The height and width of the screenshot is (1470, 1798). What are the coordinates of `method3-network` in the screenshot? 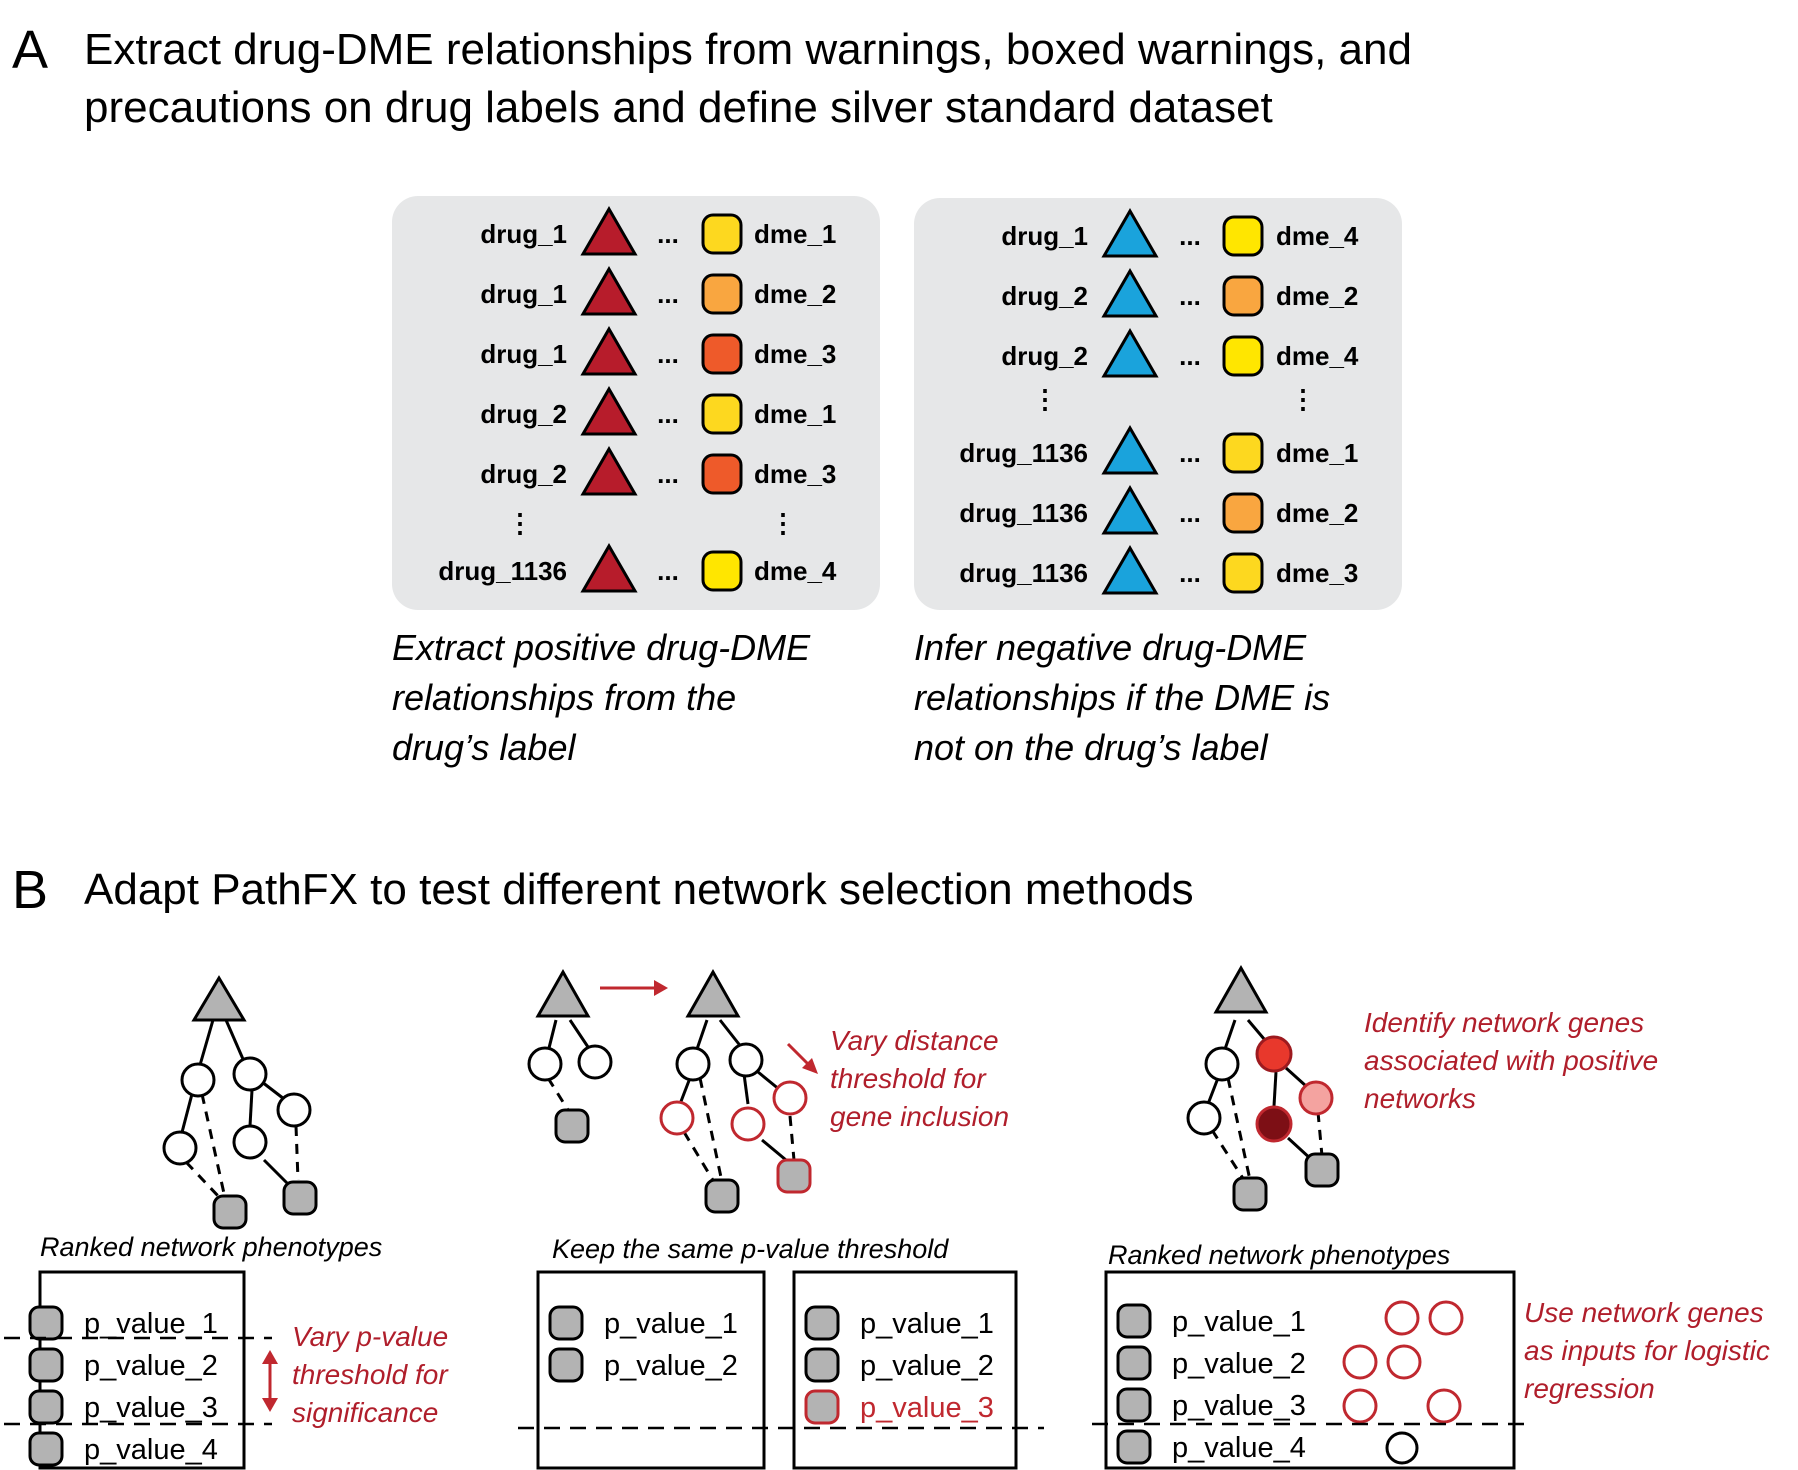 It's located at (1263, 1088).